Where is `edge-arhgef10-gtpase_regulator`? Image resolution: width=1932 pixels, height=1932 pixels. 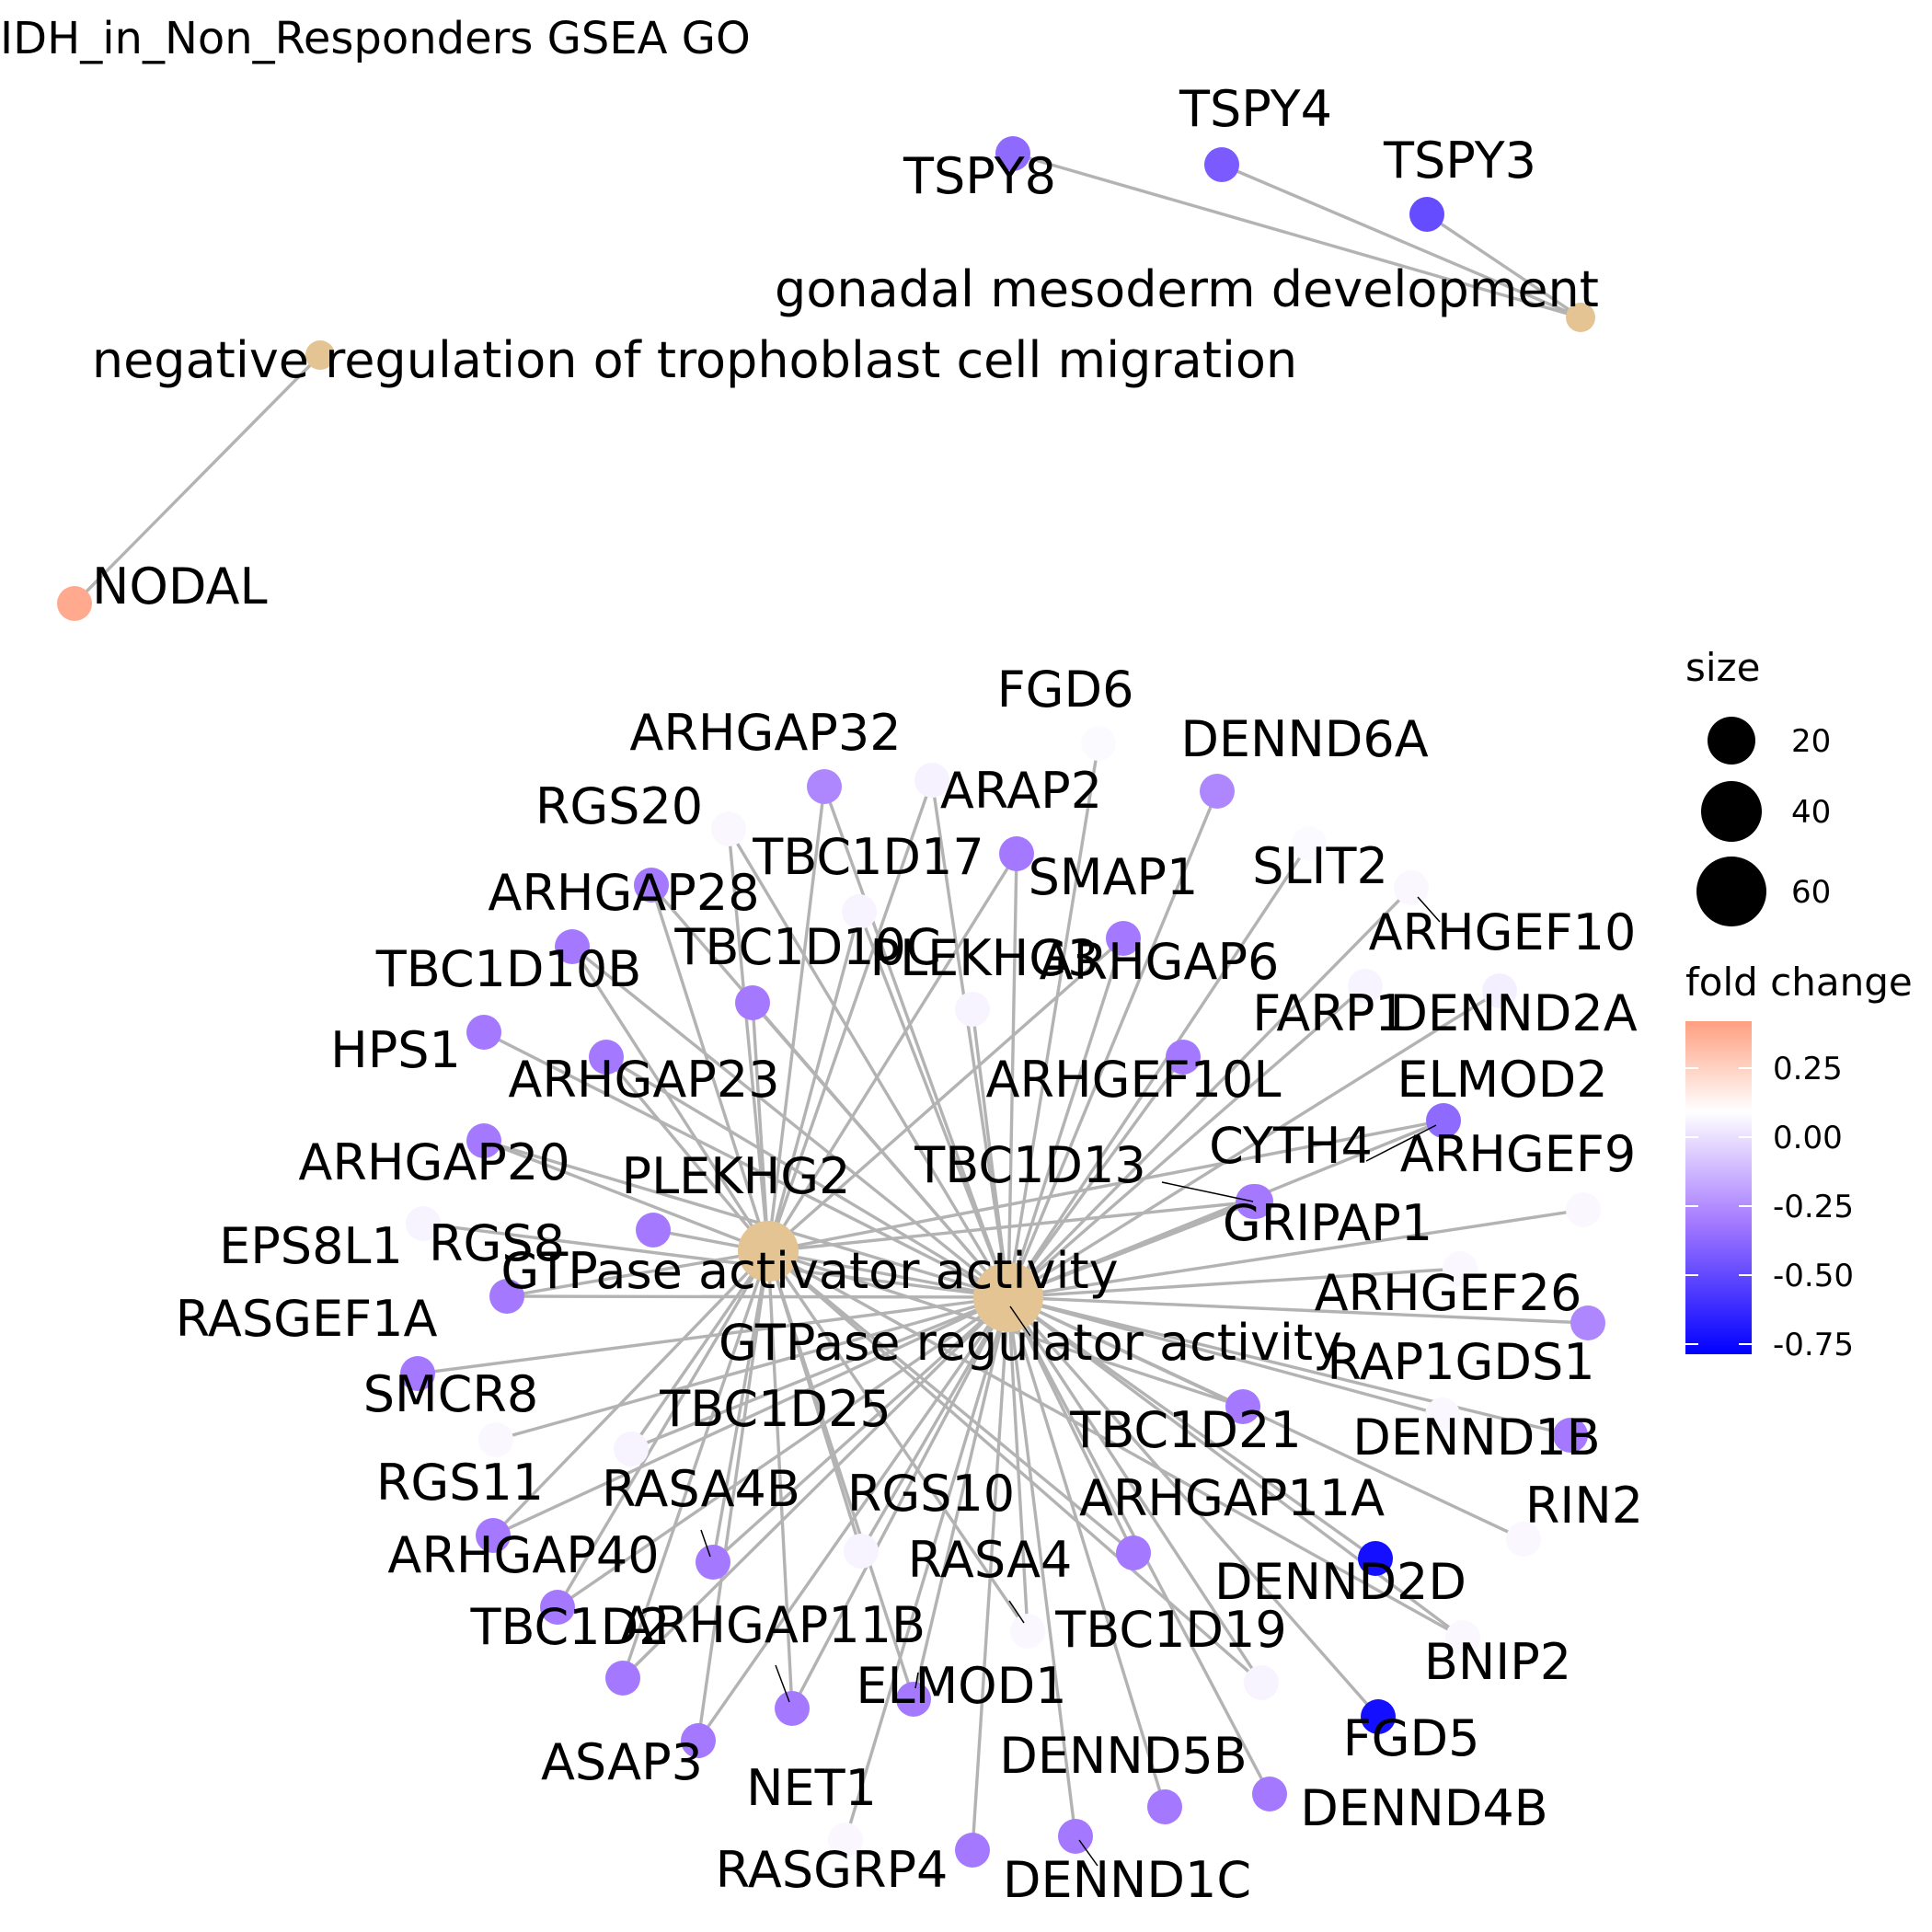
edge-arhgef10-gtpase_regulator is located at coordinates (1209, 1092).